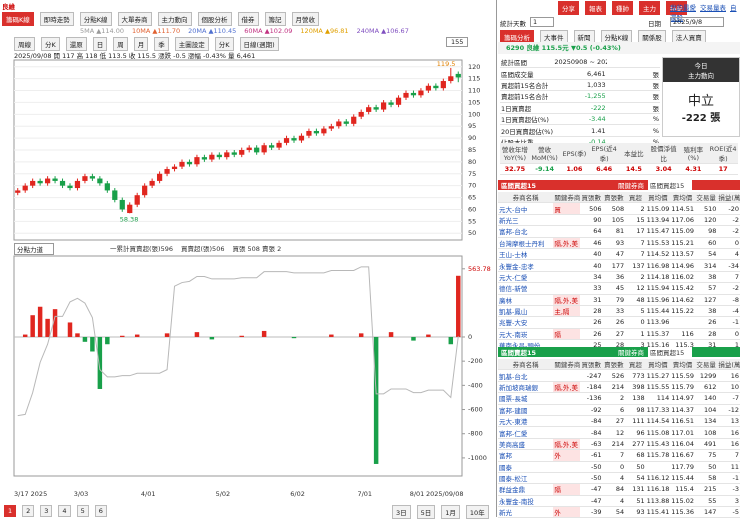 The height and width of the screenshot is (519, 740). What do you see at coordinates (683, 8) in the screenshot?
I see `item: 我的最愛` at bounding box center [683, 8].